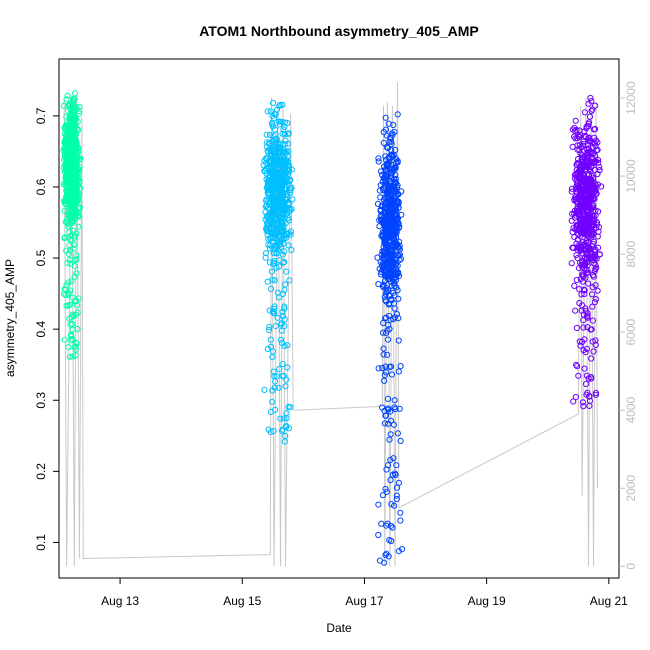 The image size is (650, 650). Describe the element at coordinates (41, 400) in the screenshot. I see `y-tick-label: 0.3` at that location.